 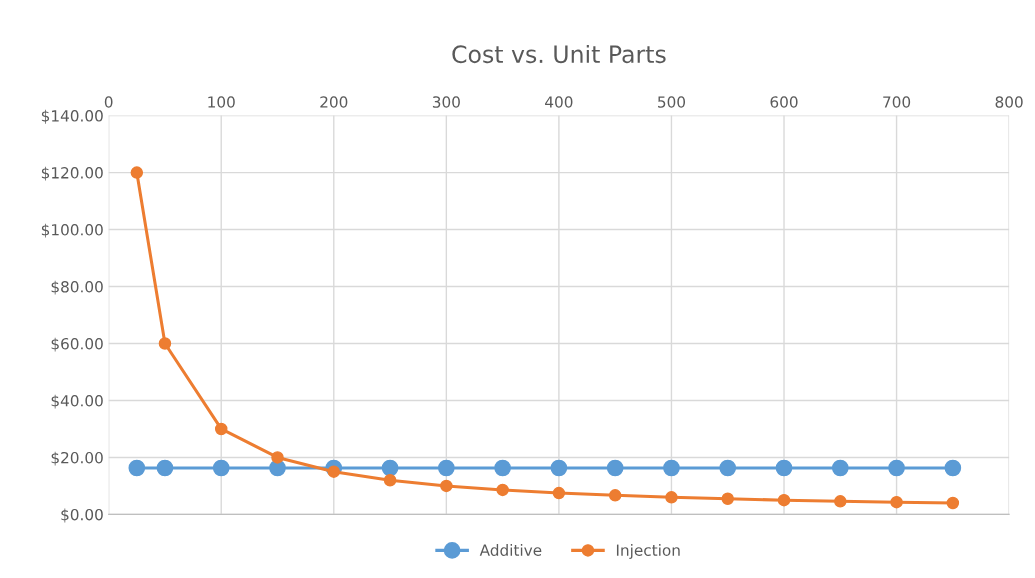 What do you see at coordinates (77, 401) in the screenshot?
I see `y-tick-label: $40.00` at bounding box center [77, 401].